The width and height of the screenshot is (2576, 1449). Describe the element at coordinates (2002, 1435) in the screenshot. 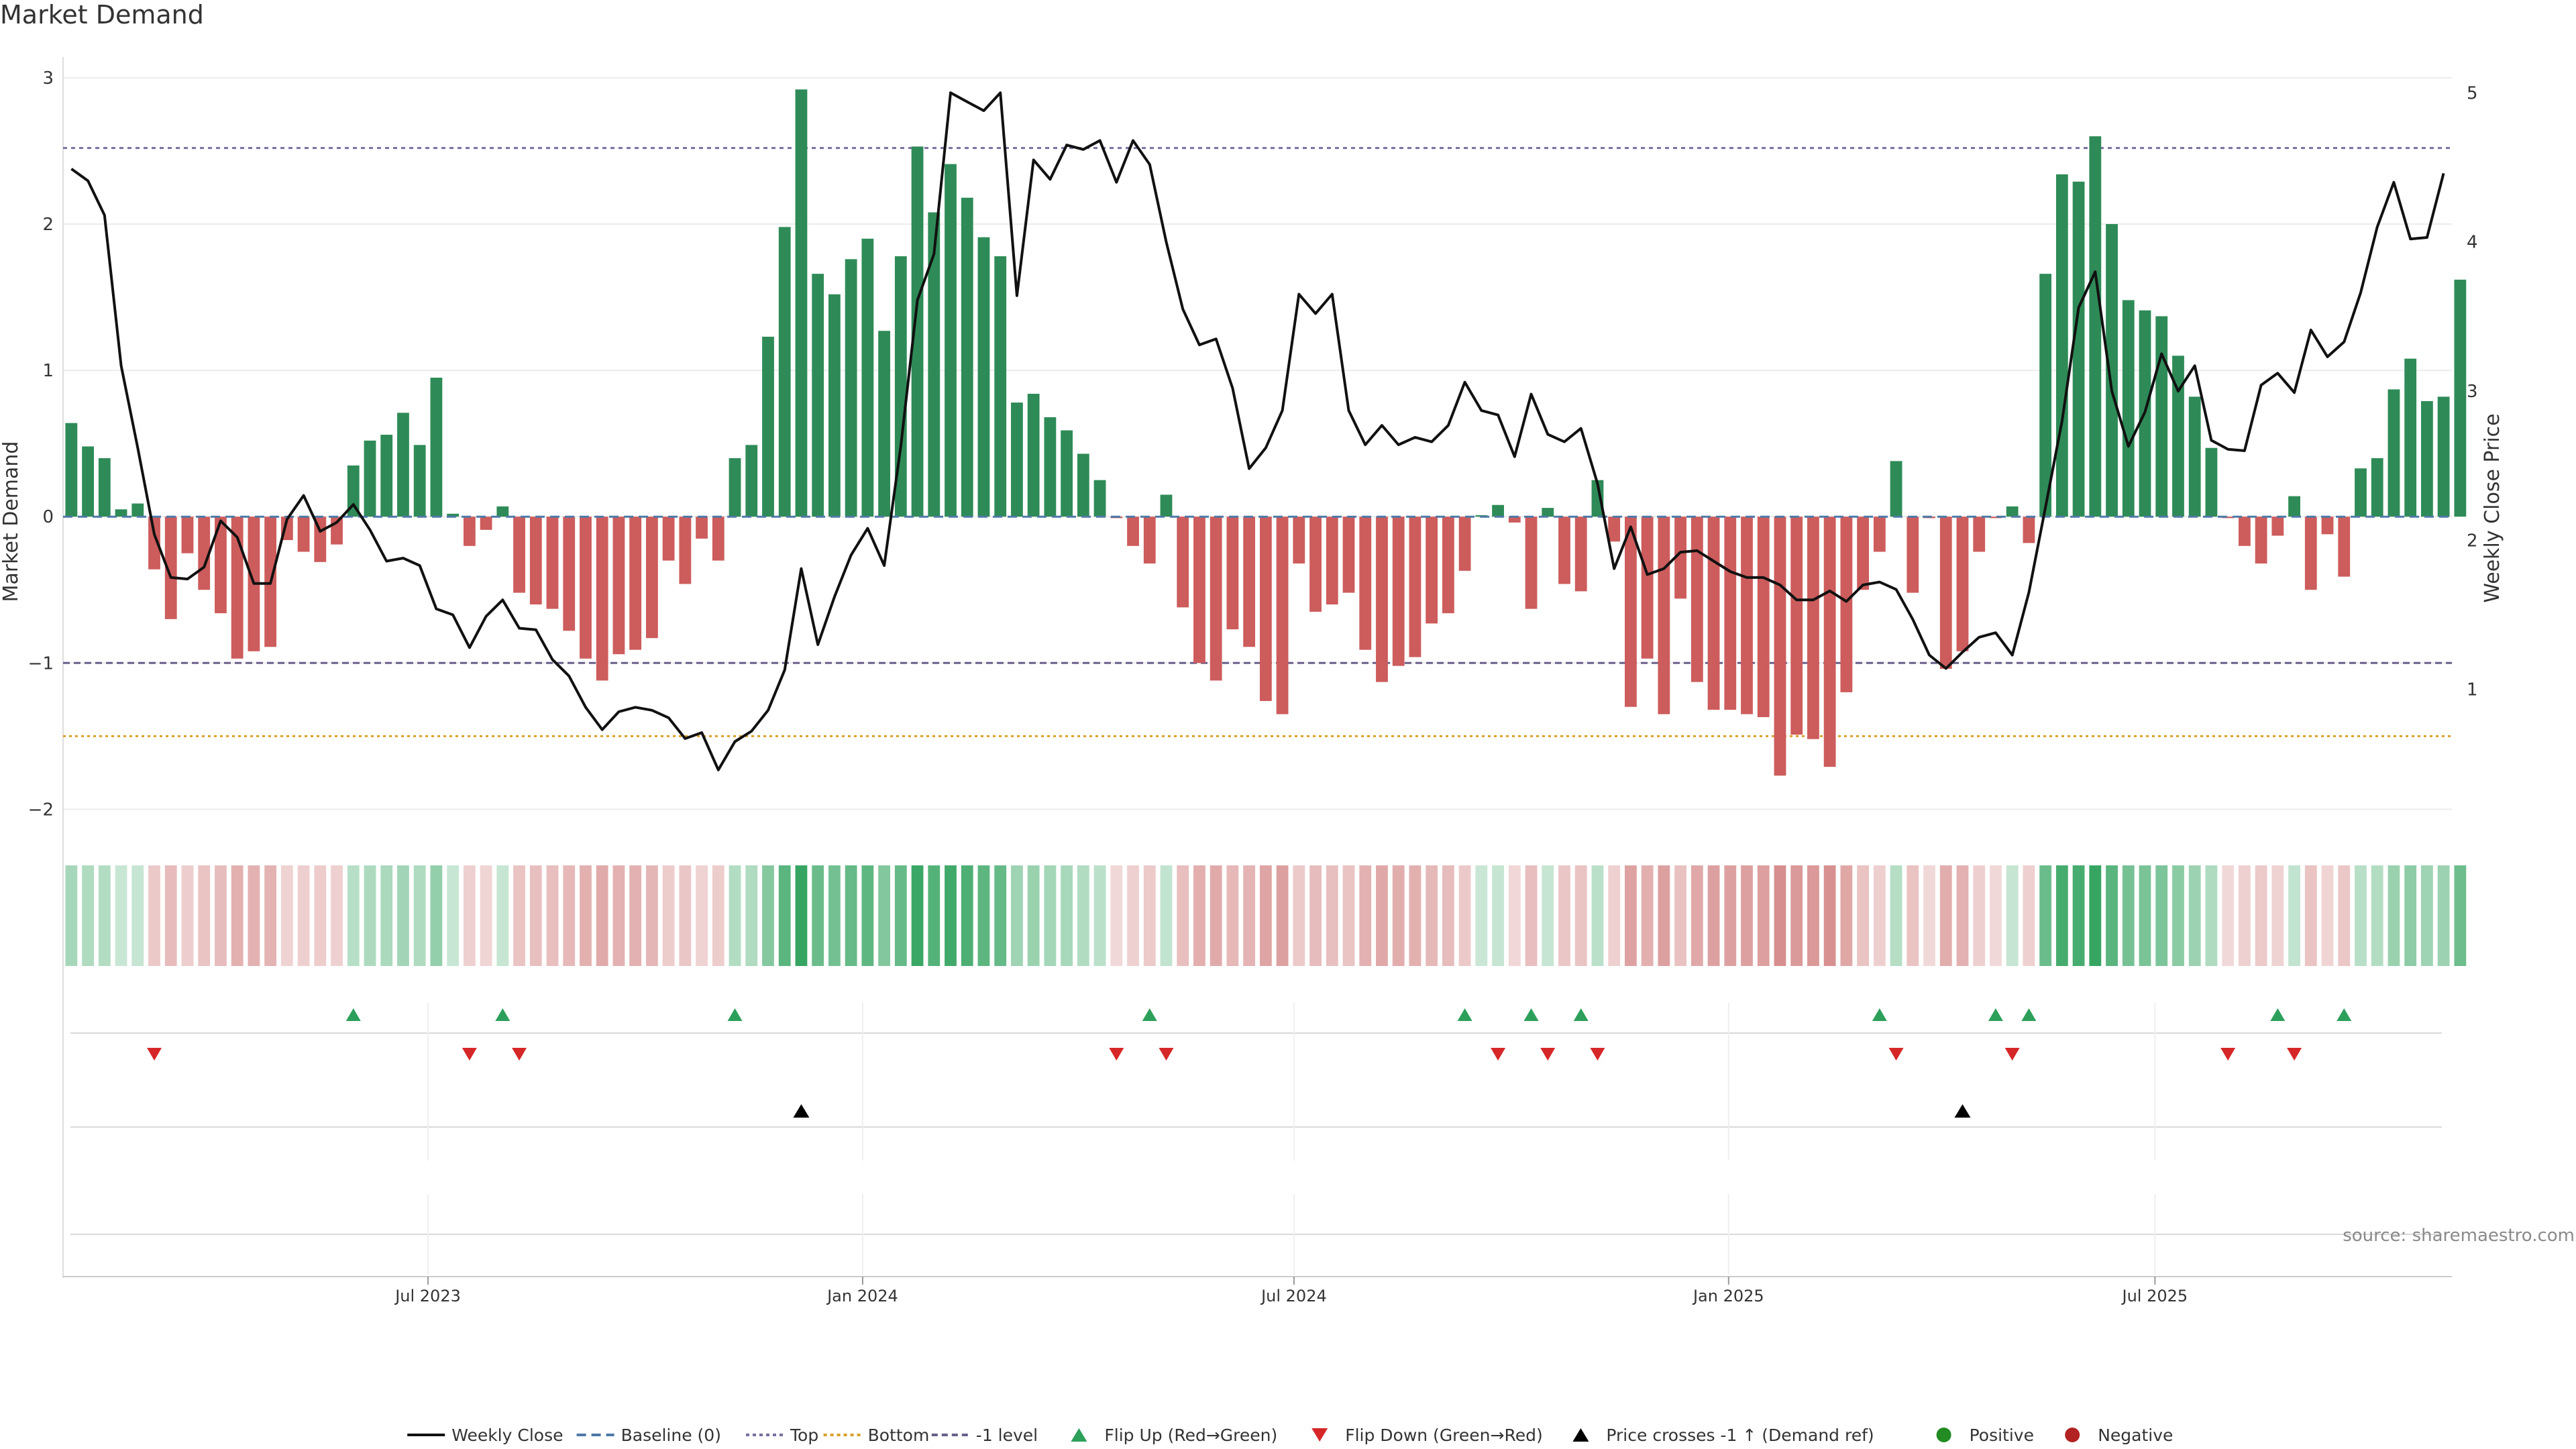

I see `legend-label: Positive` at that location.